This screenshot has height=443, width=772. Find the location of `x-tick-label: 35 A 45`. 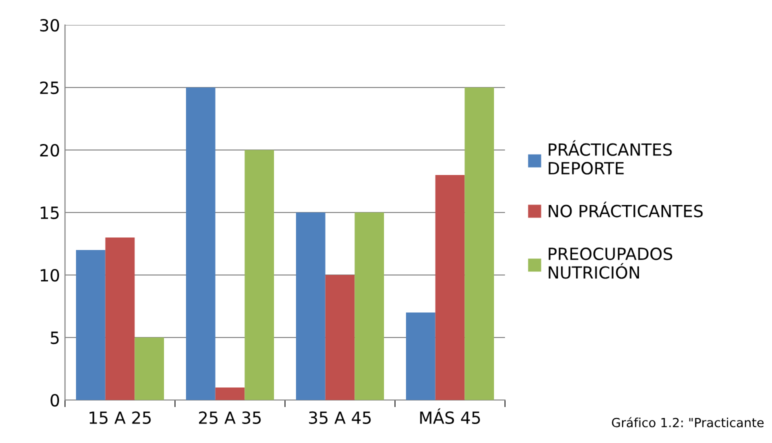

x-tick-label: 35 A 45 is located at coordinates (340, 417).